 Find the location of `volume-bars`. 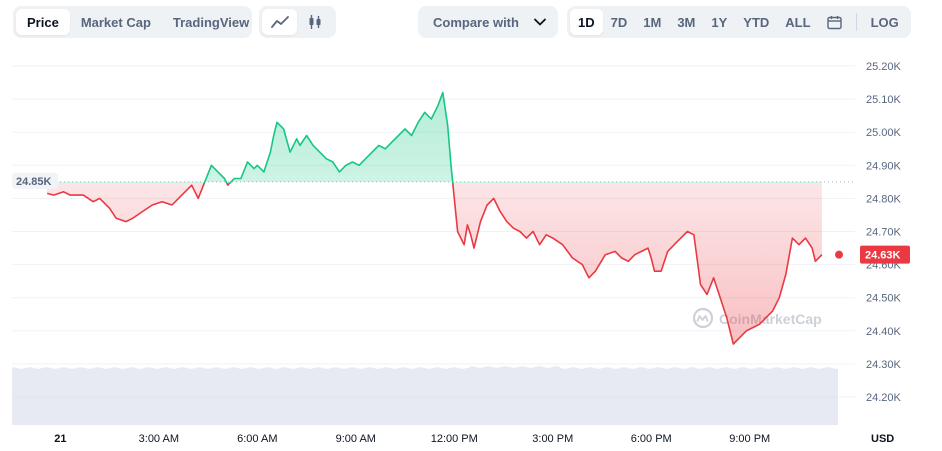

volume-bars is located at coordinates (425, 395).